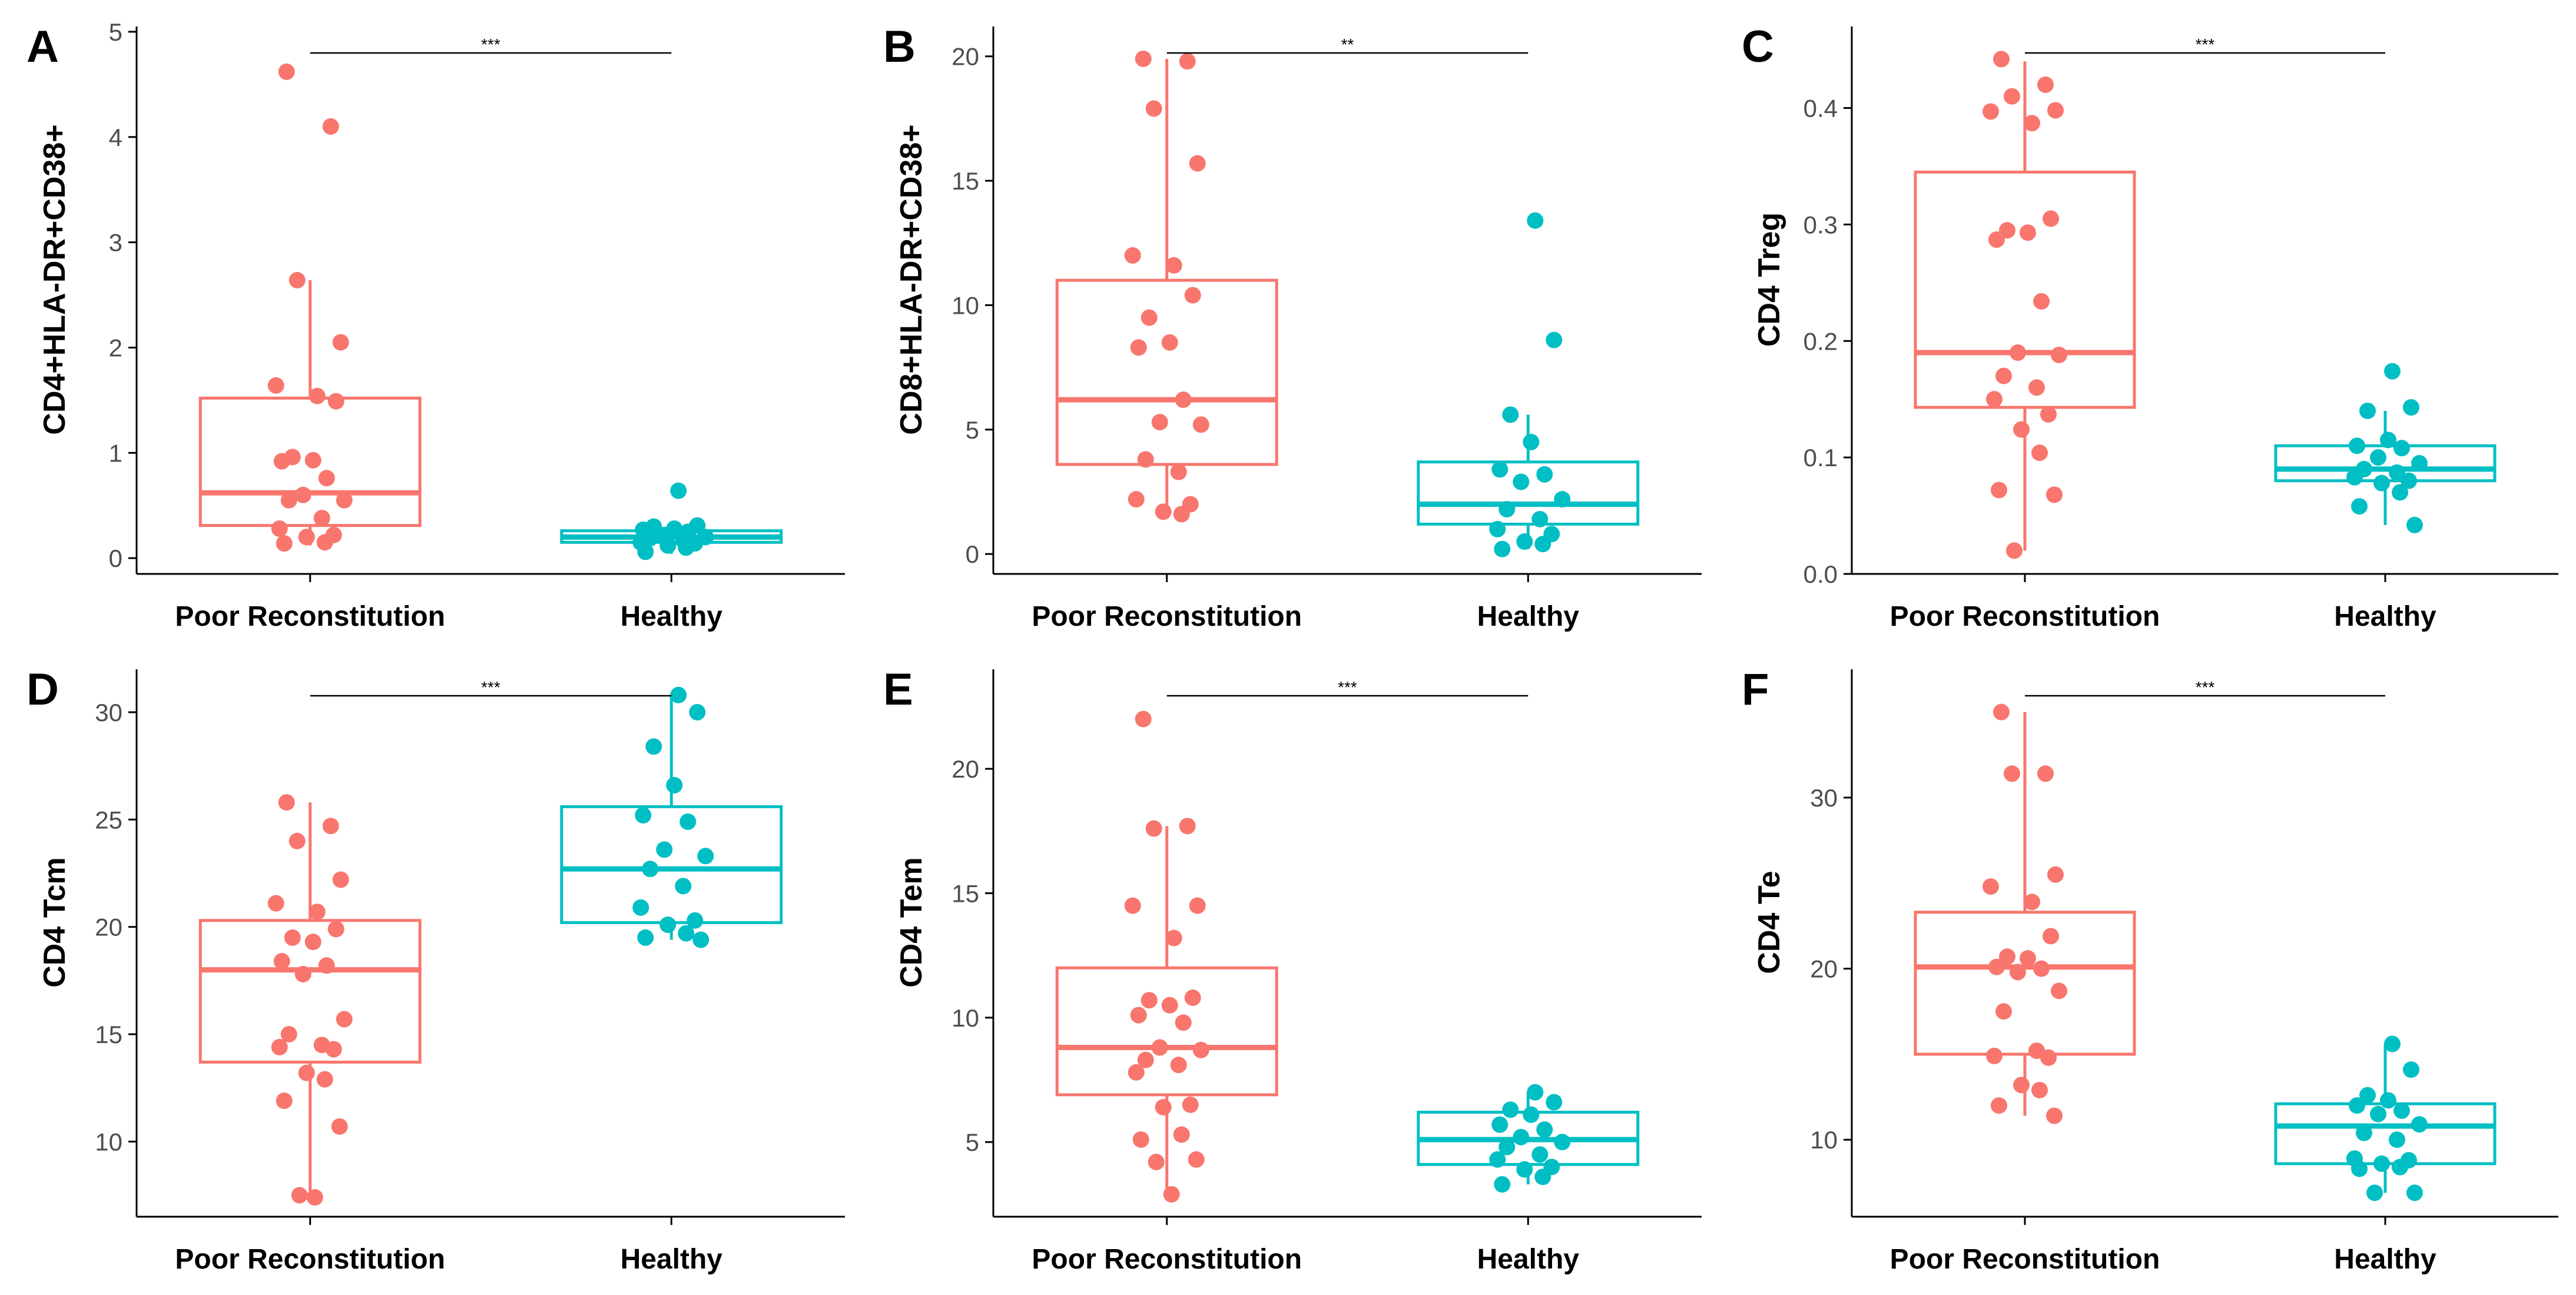 This screenshot has width=2576, height=1295. I want to click on y-tick-label: 0.1, so click(1820, 457).